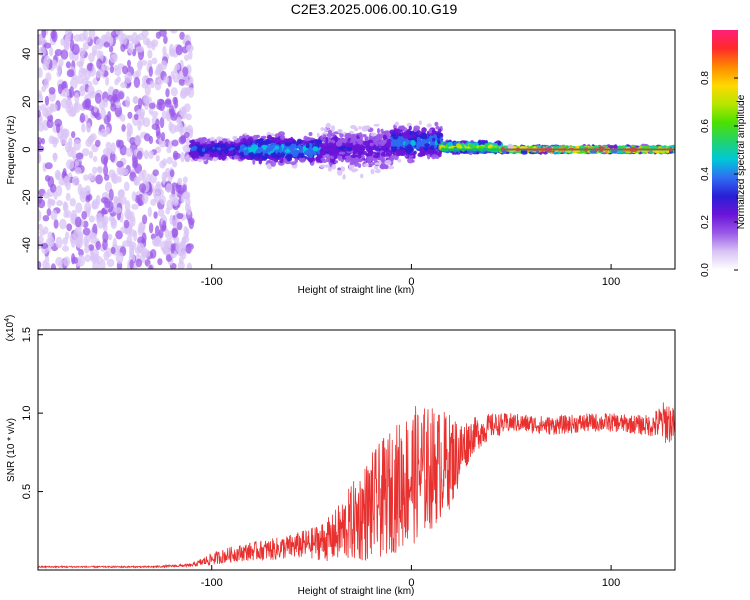  Describe the element at coordinates (27, 149) in the screenshot. I see `y-tick-label: 0` at that location.